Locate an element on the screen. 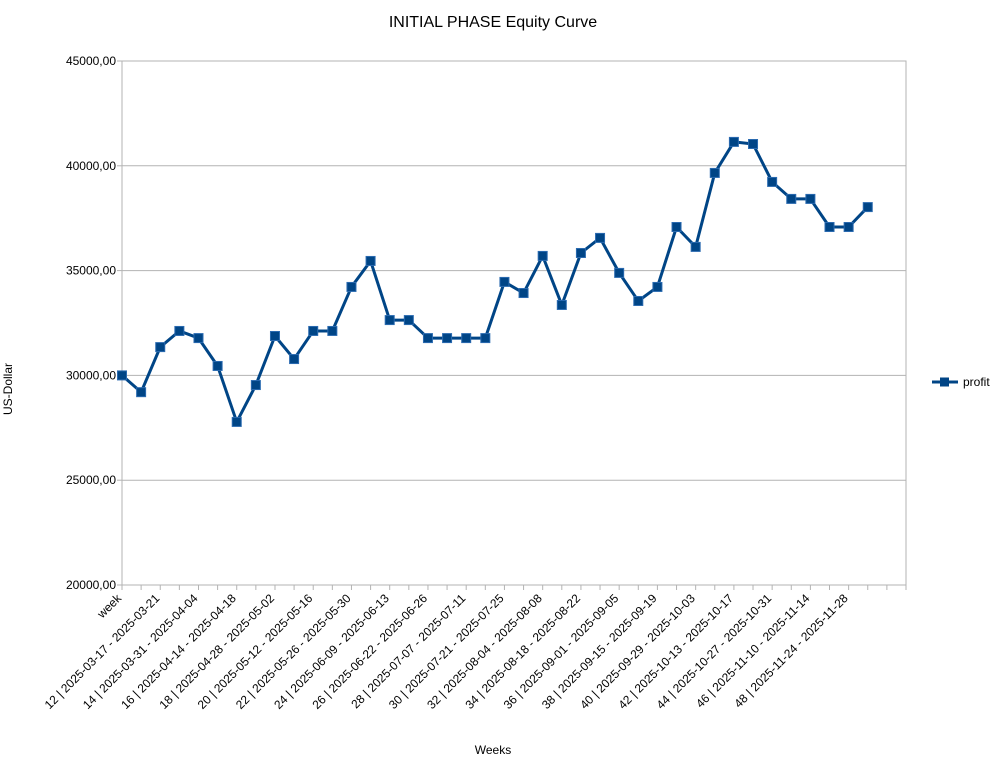 The height and width of the screenshot is (761, 996). legend-marker is located at coordinates (944, 382).